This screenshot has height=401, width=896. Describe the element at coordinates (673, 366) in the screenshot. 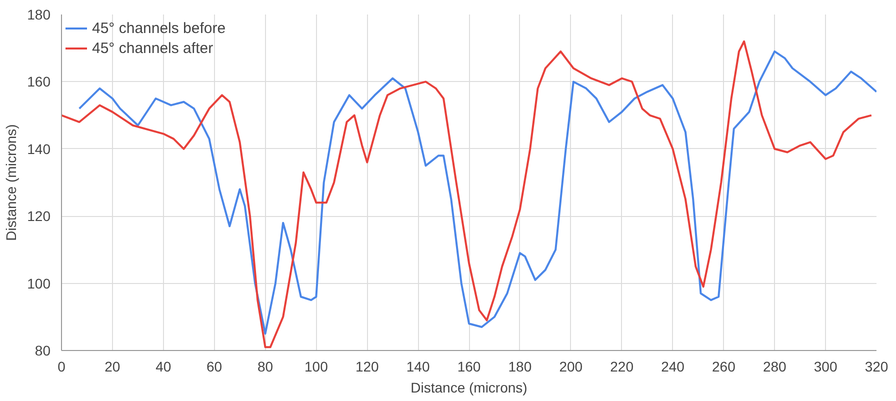

I see `x-tick-label: 240` at that location.